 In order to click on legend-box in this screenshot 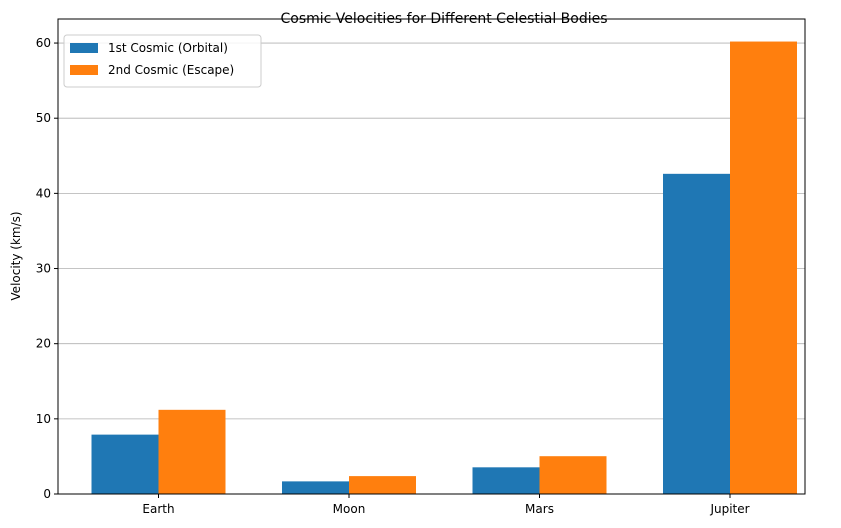, I will do `click(162, 61)`.